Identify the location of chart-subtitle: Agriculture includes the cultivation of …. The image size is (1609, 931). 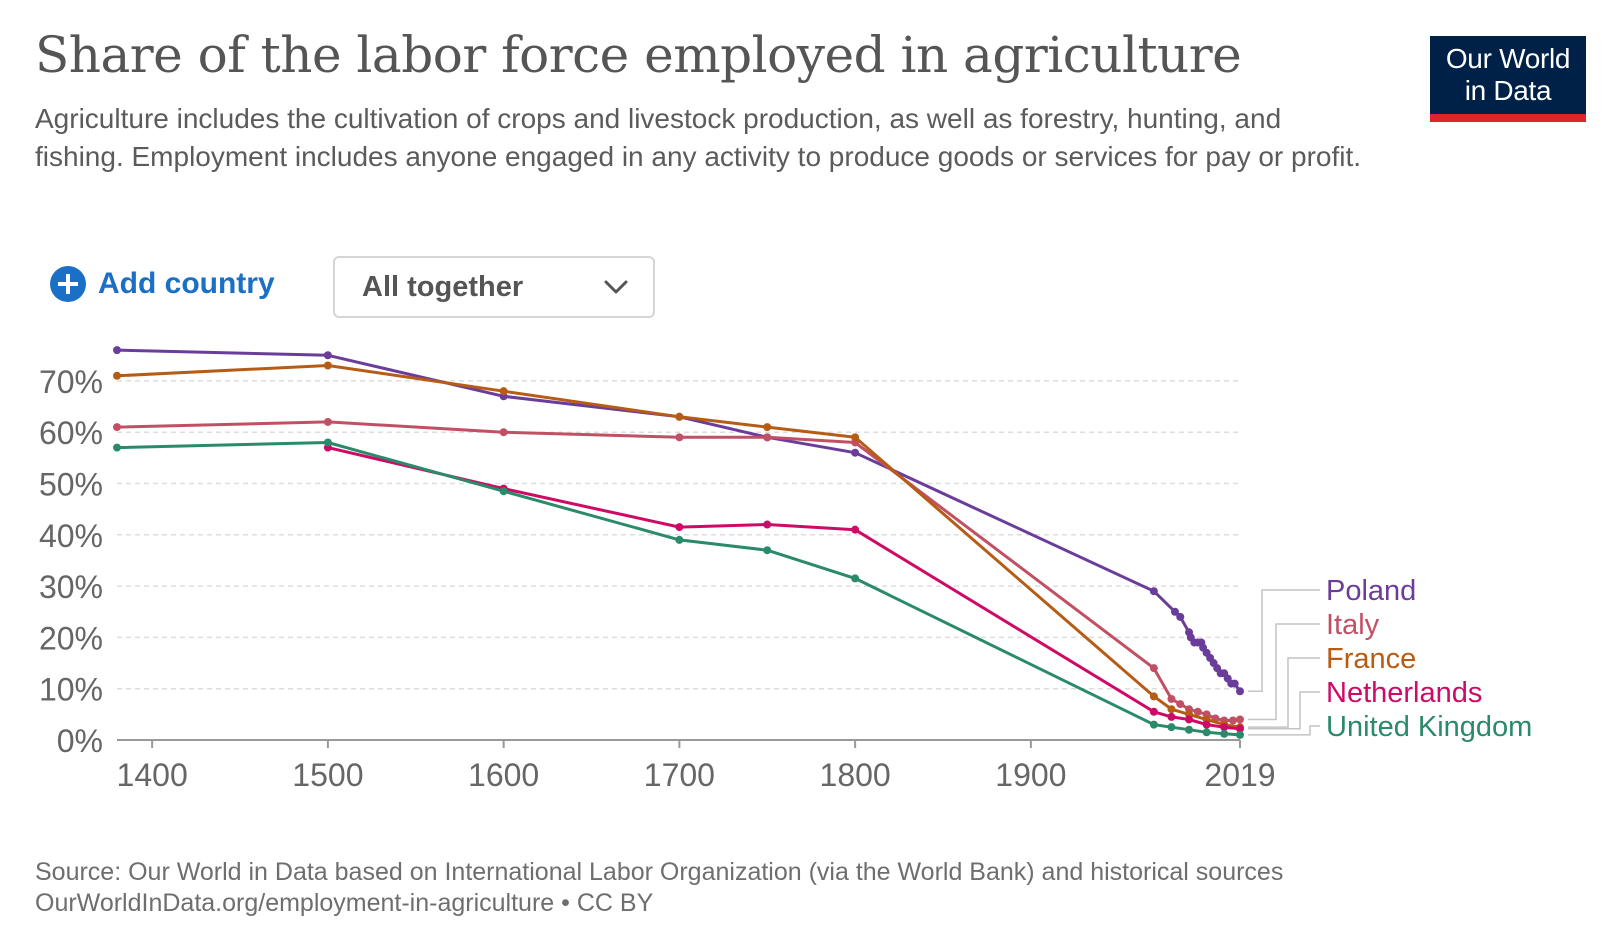
(698, 137).